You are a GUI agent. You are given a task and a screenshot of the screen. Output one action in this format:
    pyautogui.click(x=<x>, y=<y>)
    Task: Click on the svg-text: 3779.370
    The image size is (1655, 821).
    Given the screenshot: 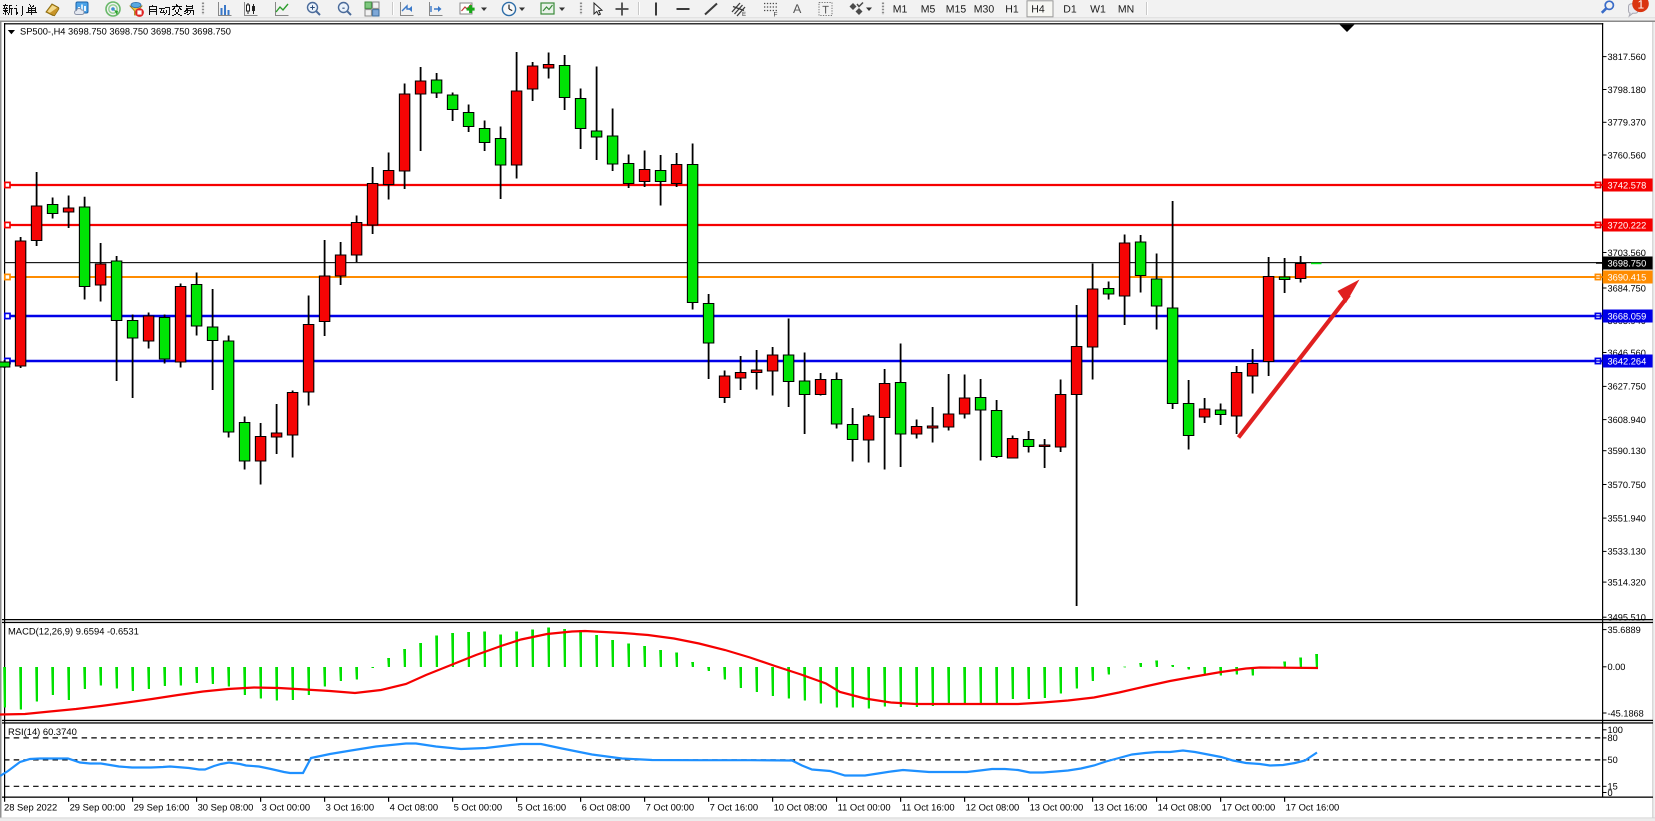 What is the action you would take?
    pyautogui.click(x=1627, y=123)
    